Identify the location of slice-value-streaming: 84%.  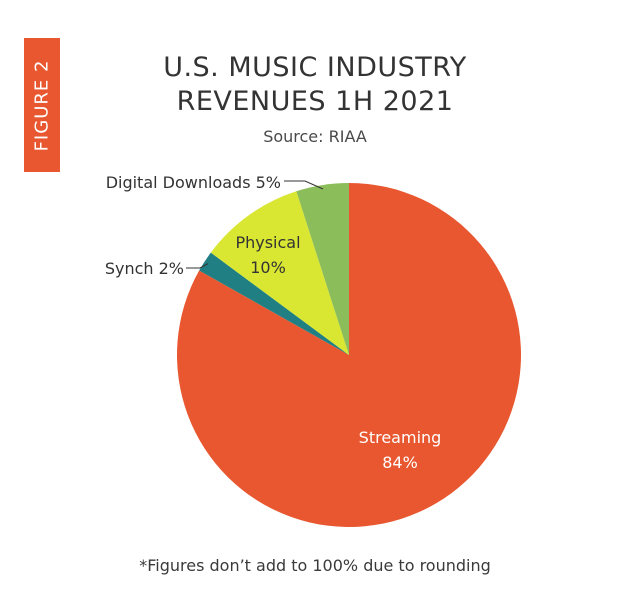
(400, 462).